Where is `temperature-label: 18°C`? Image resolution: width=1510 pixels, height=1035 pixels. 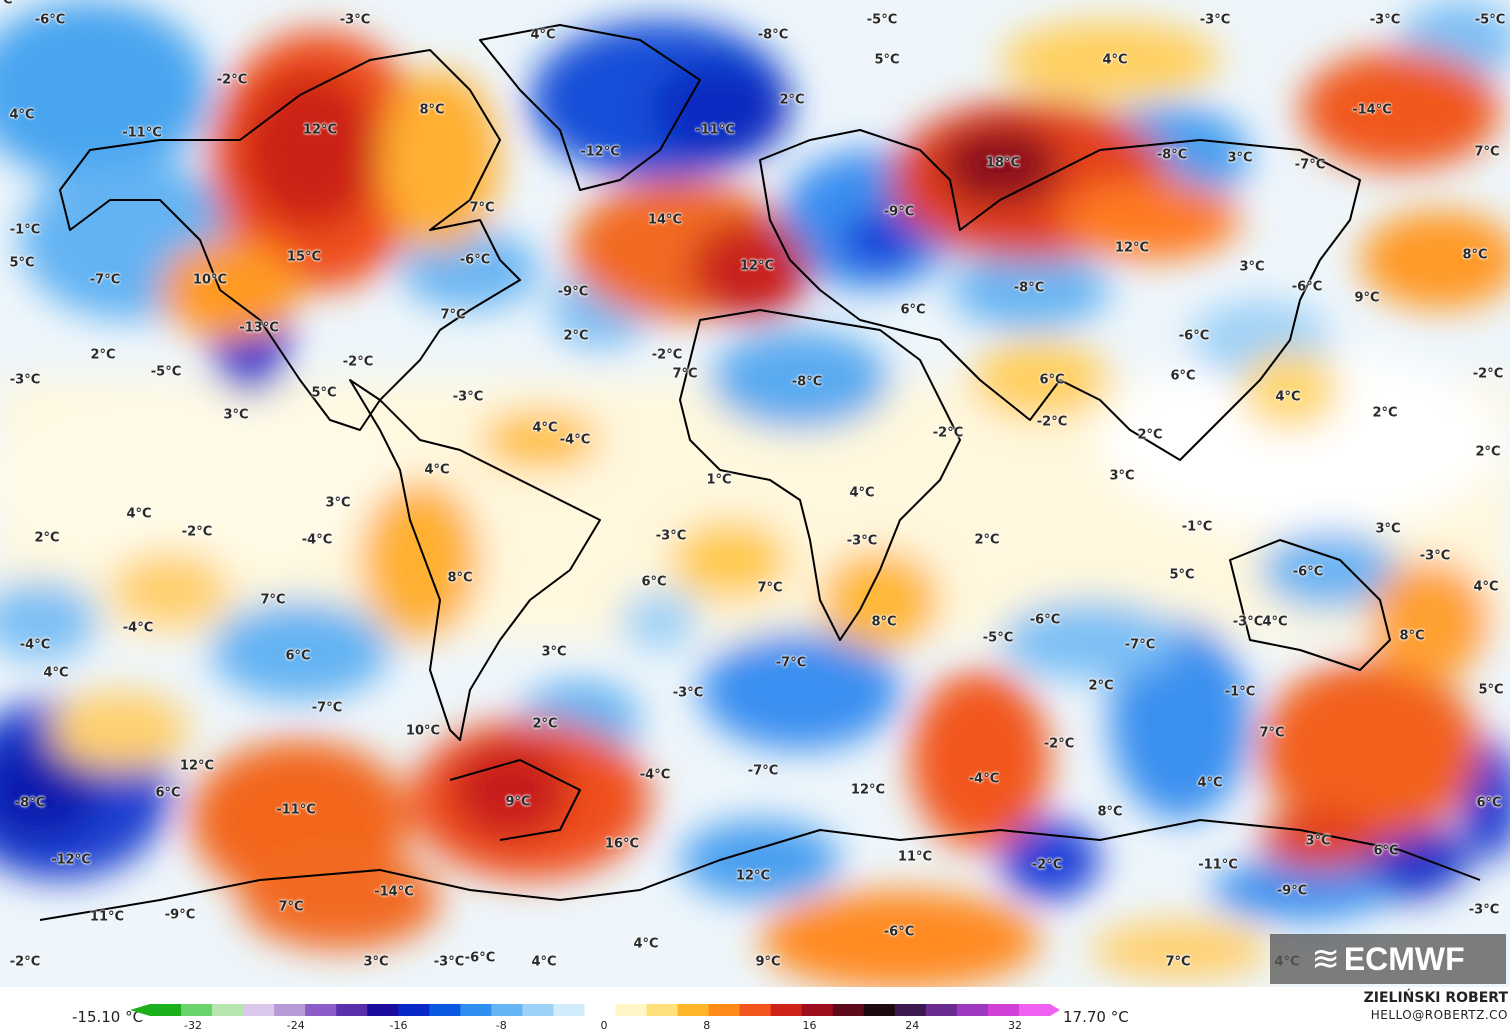
temperature-label: 18°C is located at coordinates (1003, 163).